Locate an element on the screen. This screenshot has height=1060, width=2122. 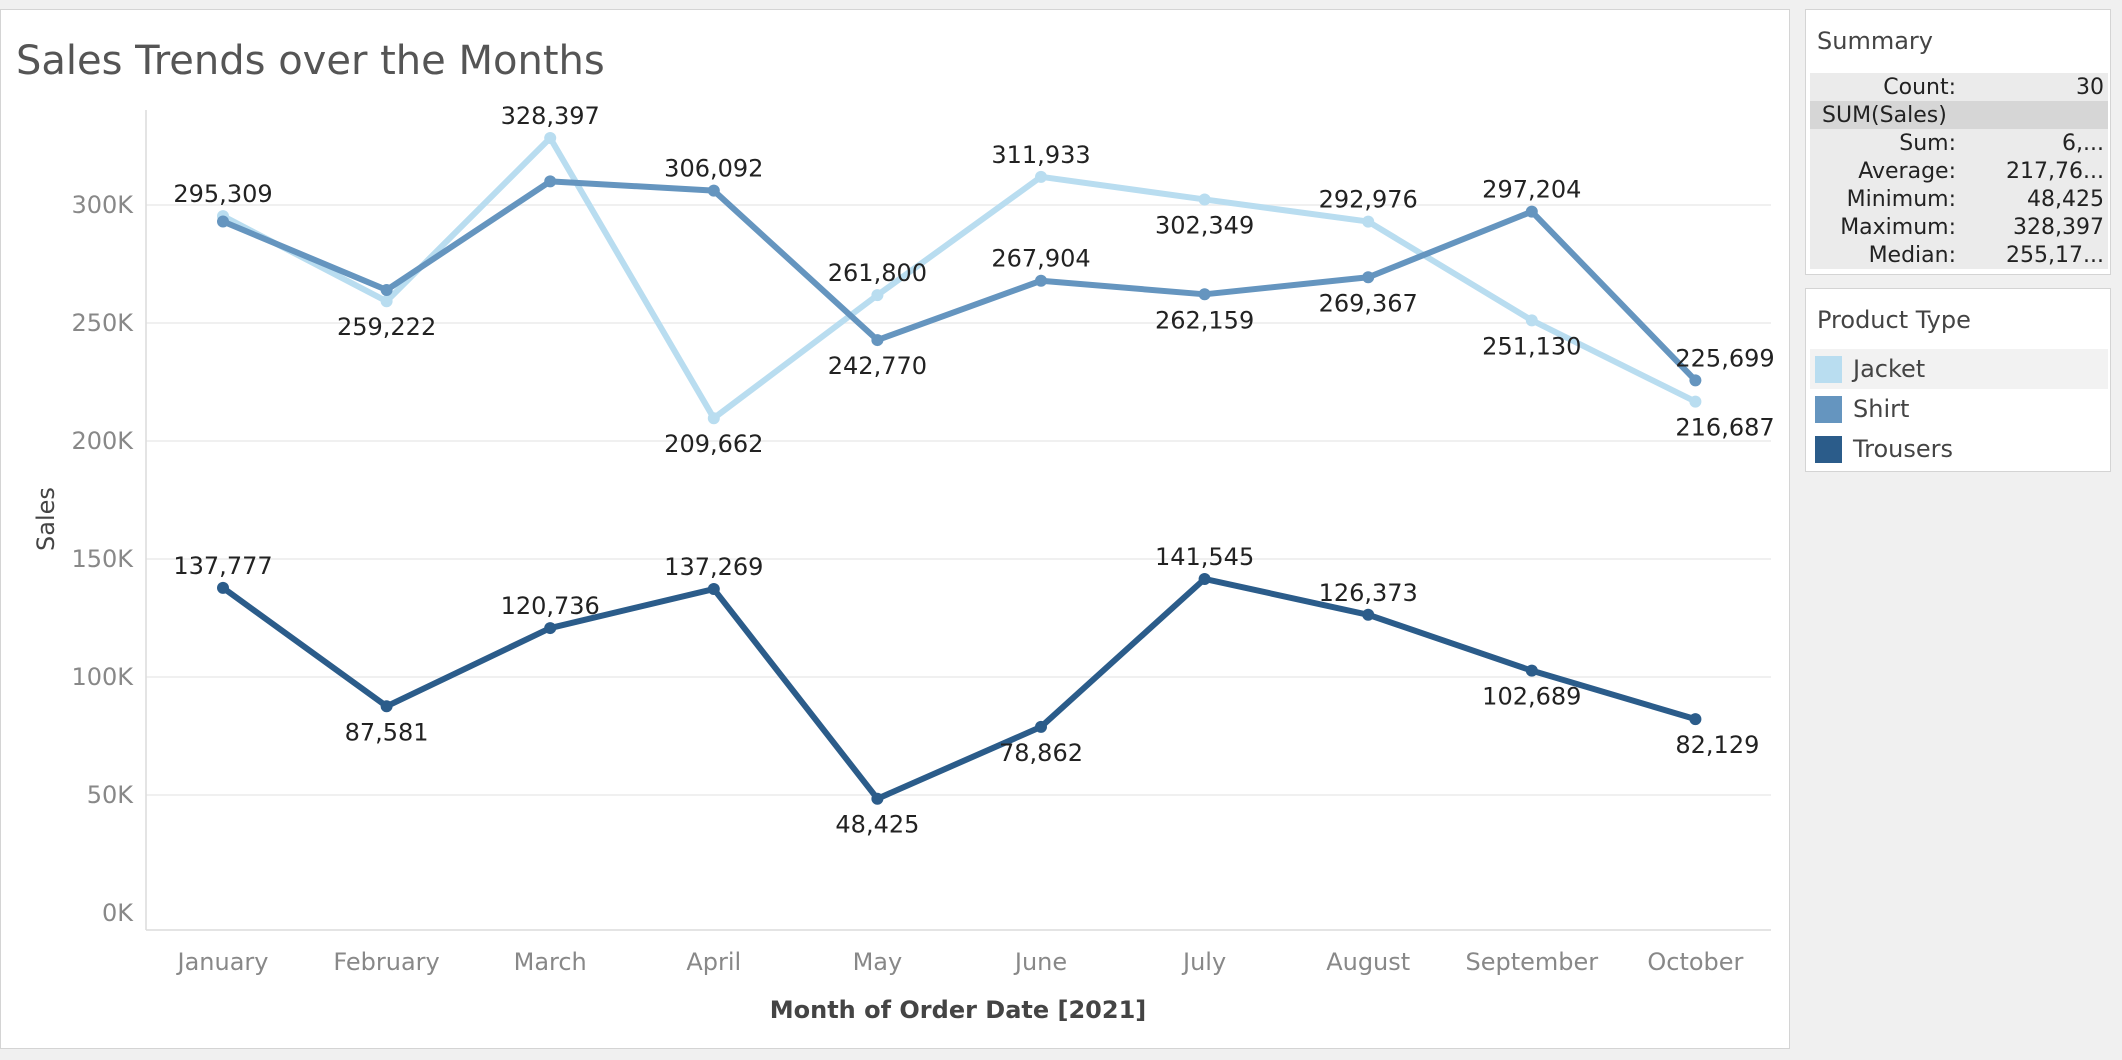
summary-row: Minimum: 48,425 is located at coordinates (1959, 199).